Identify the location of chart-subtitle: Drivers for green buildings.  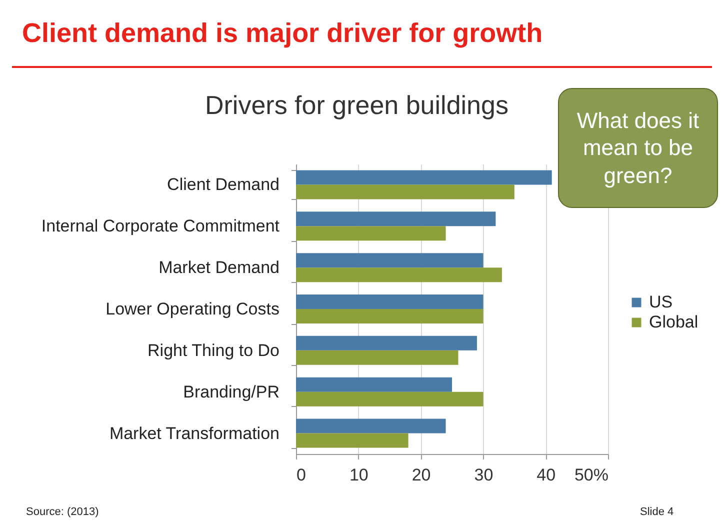
(356, 105).